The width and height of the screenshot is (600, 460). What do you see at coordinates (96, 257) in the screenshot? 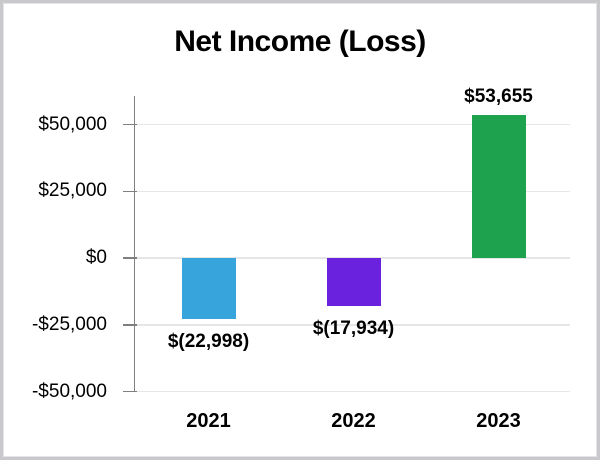
I see `y-axis-tick-label: $0` at bounding box center [96, 257].